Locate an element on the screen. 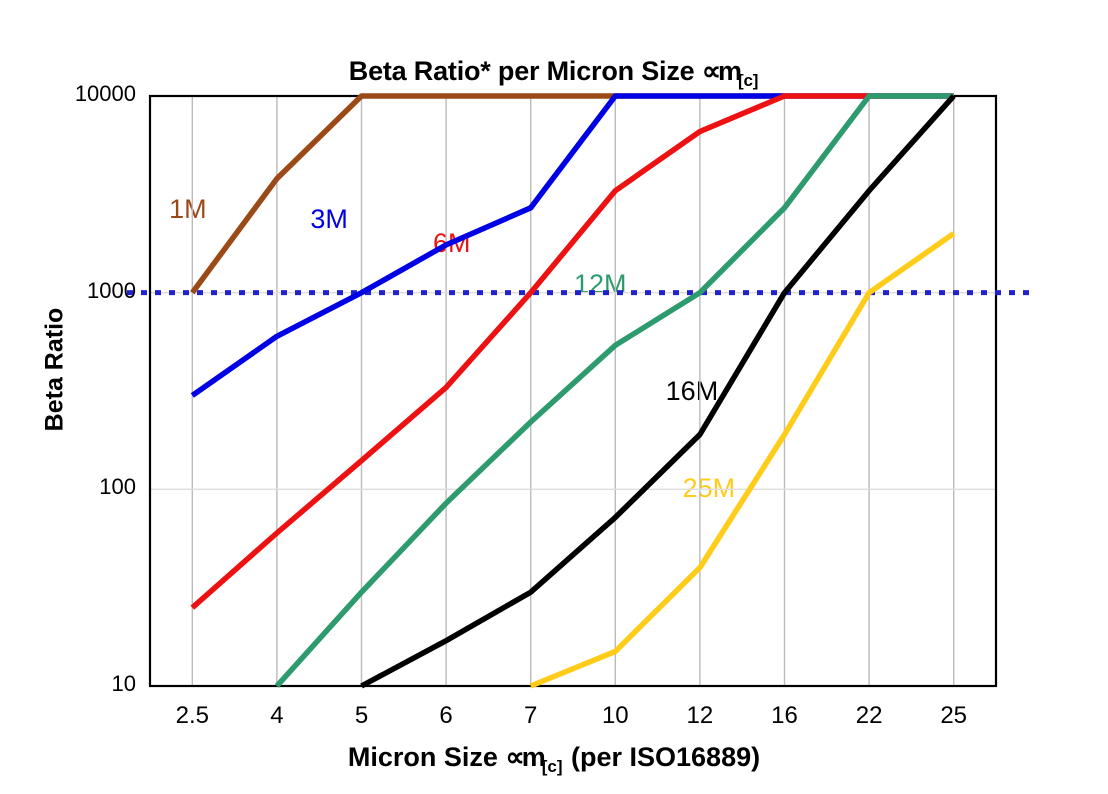 The image size is (1108, 794). chart-title-subscript: [c] is located at coordinates (748, 80).